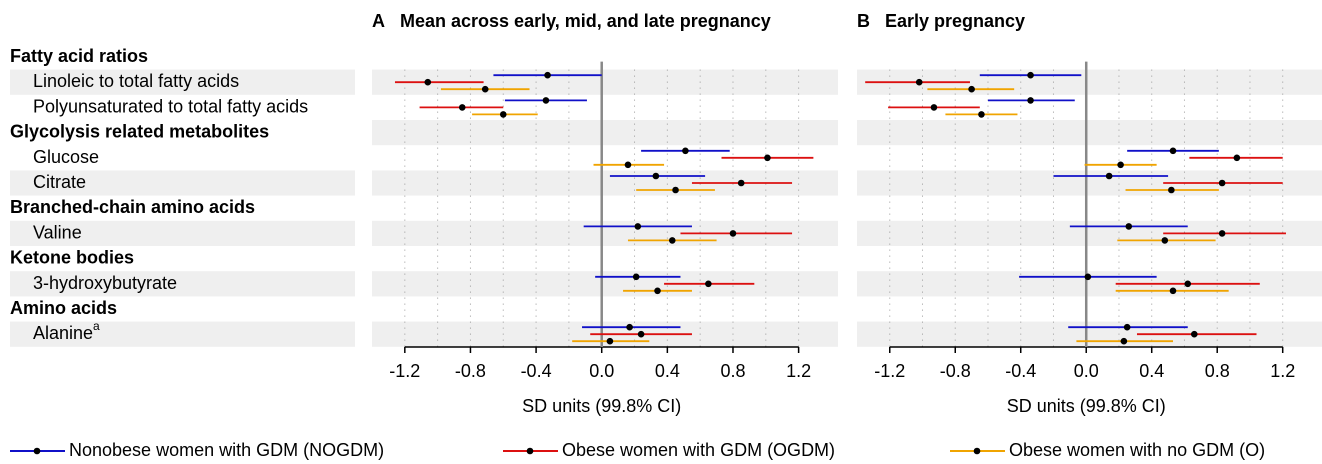 The image size is (1322, 464). What do you see at coordinates (1137, 450) in the screenshot?
I see `legend-label: Obese women with no GDM (O)` at bounding box center [1137, 450].